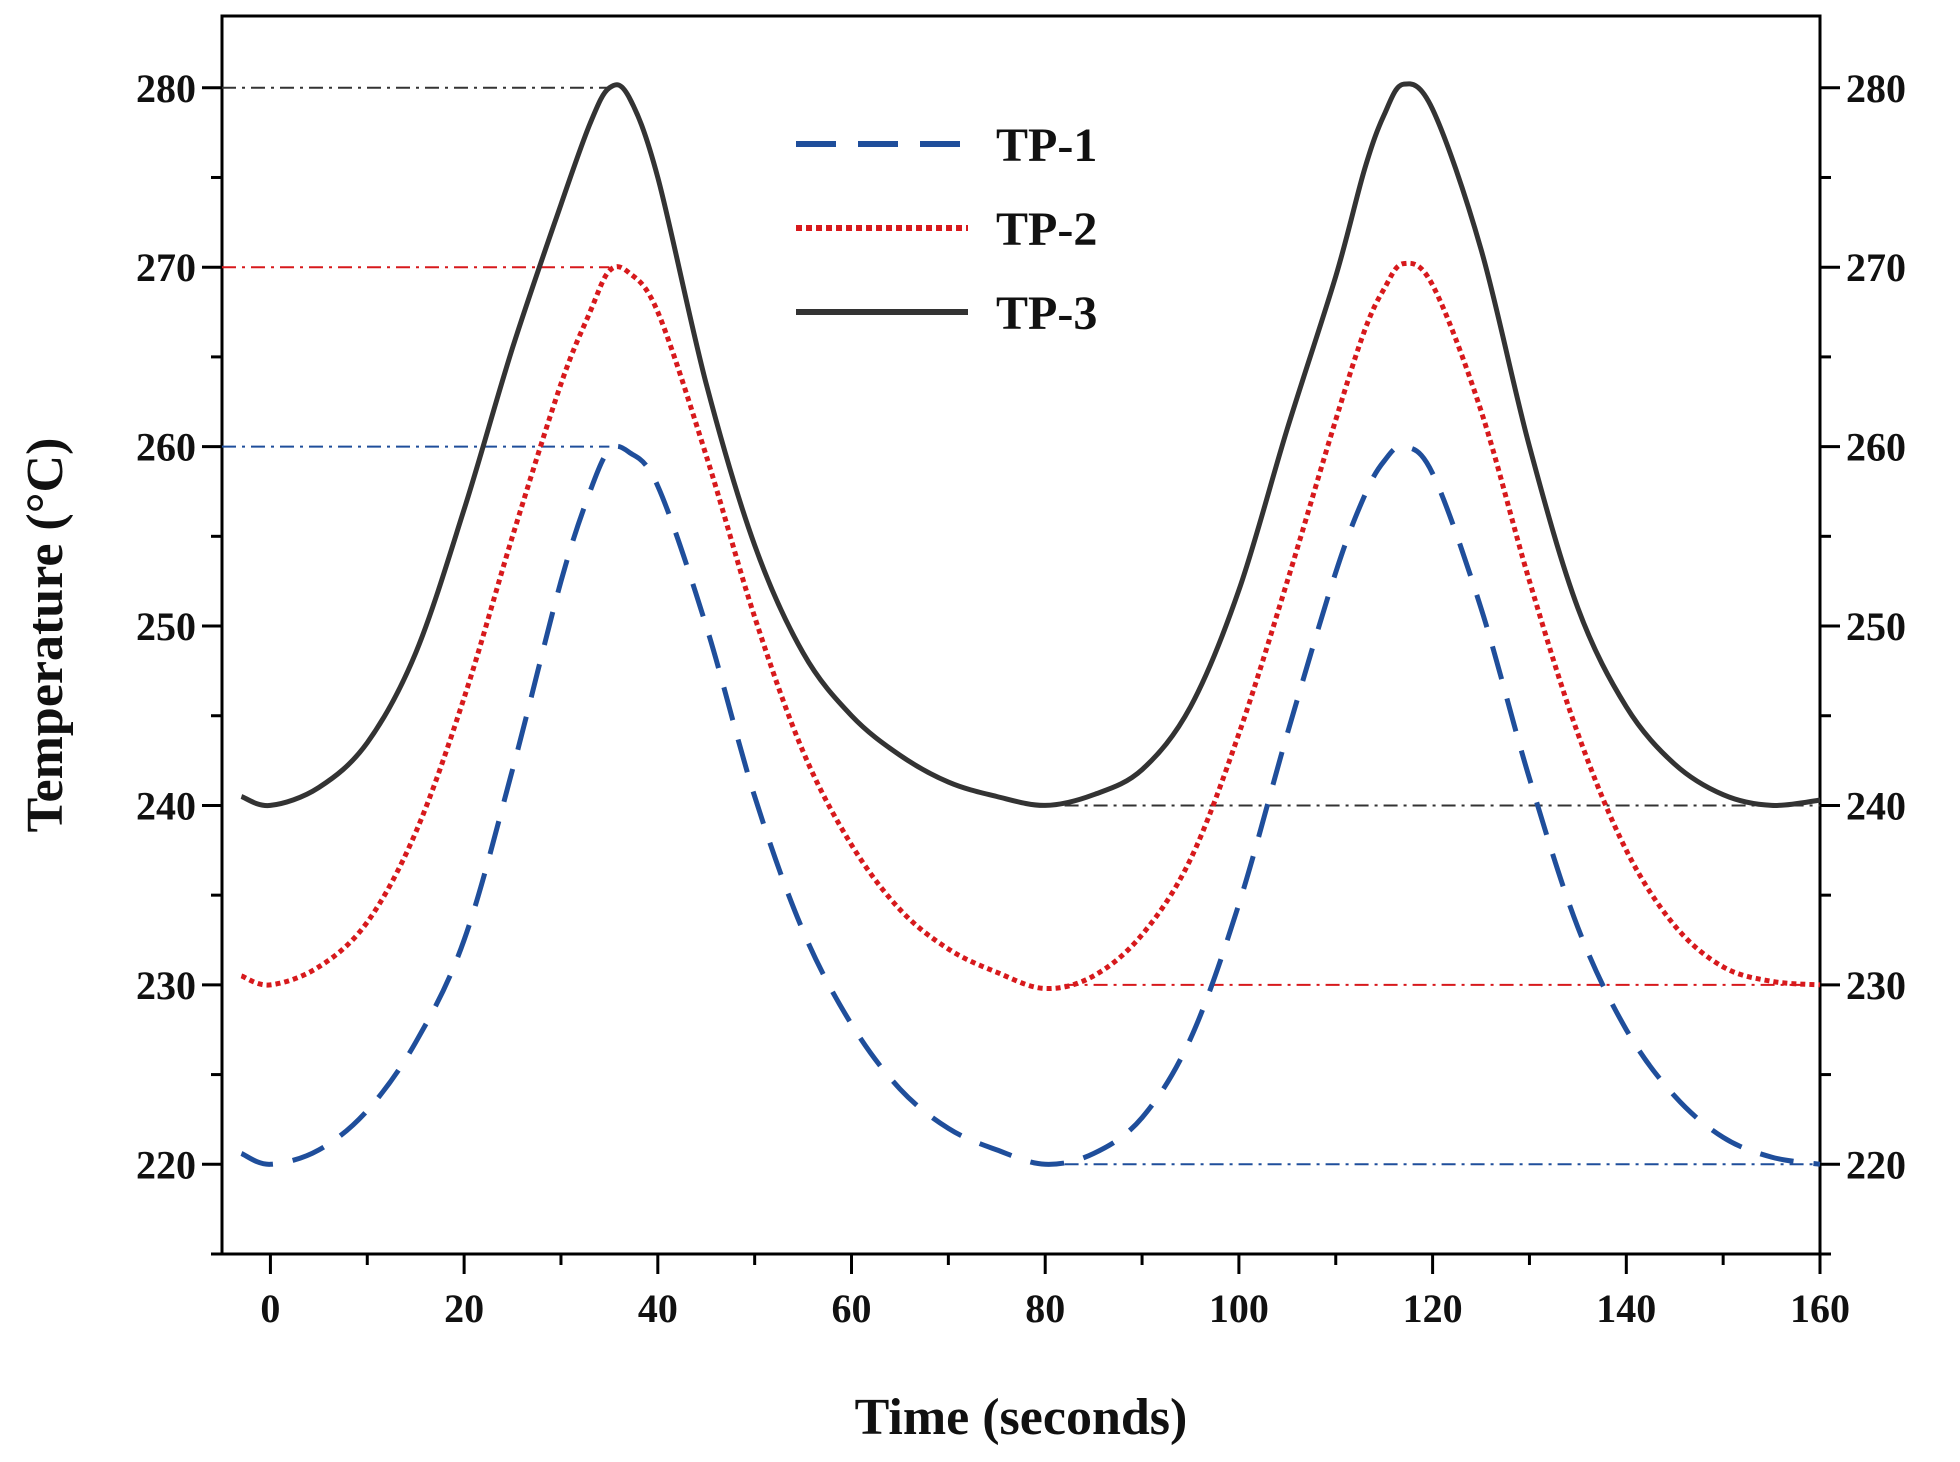 Image resolution: width=1960 pixels, height=1462 pixels. I want to click on y-left-tick-label: 270, so click(166, 267).